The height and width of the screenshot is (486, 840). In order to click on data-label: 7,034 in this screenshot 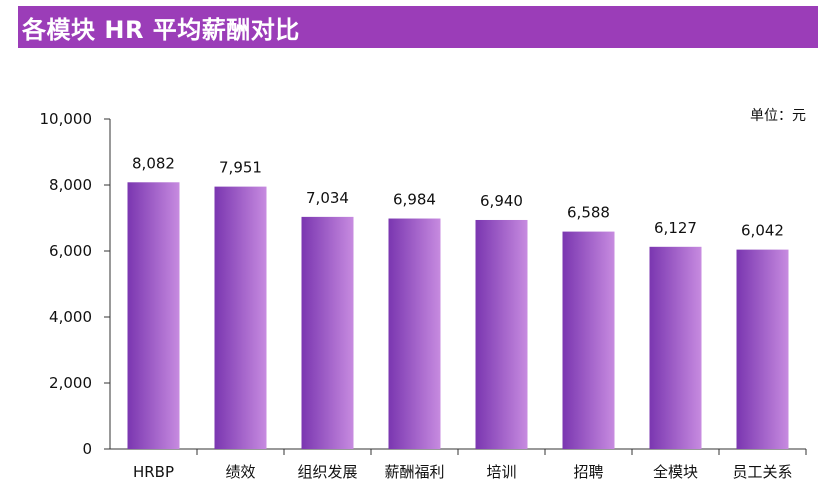, I will do `click(327, 198)`.